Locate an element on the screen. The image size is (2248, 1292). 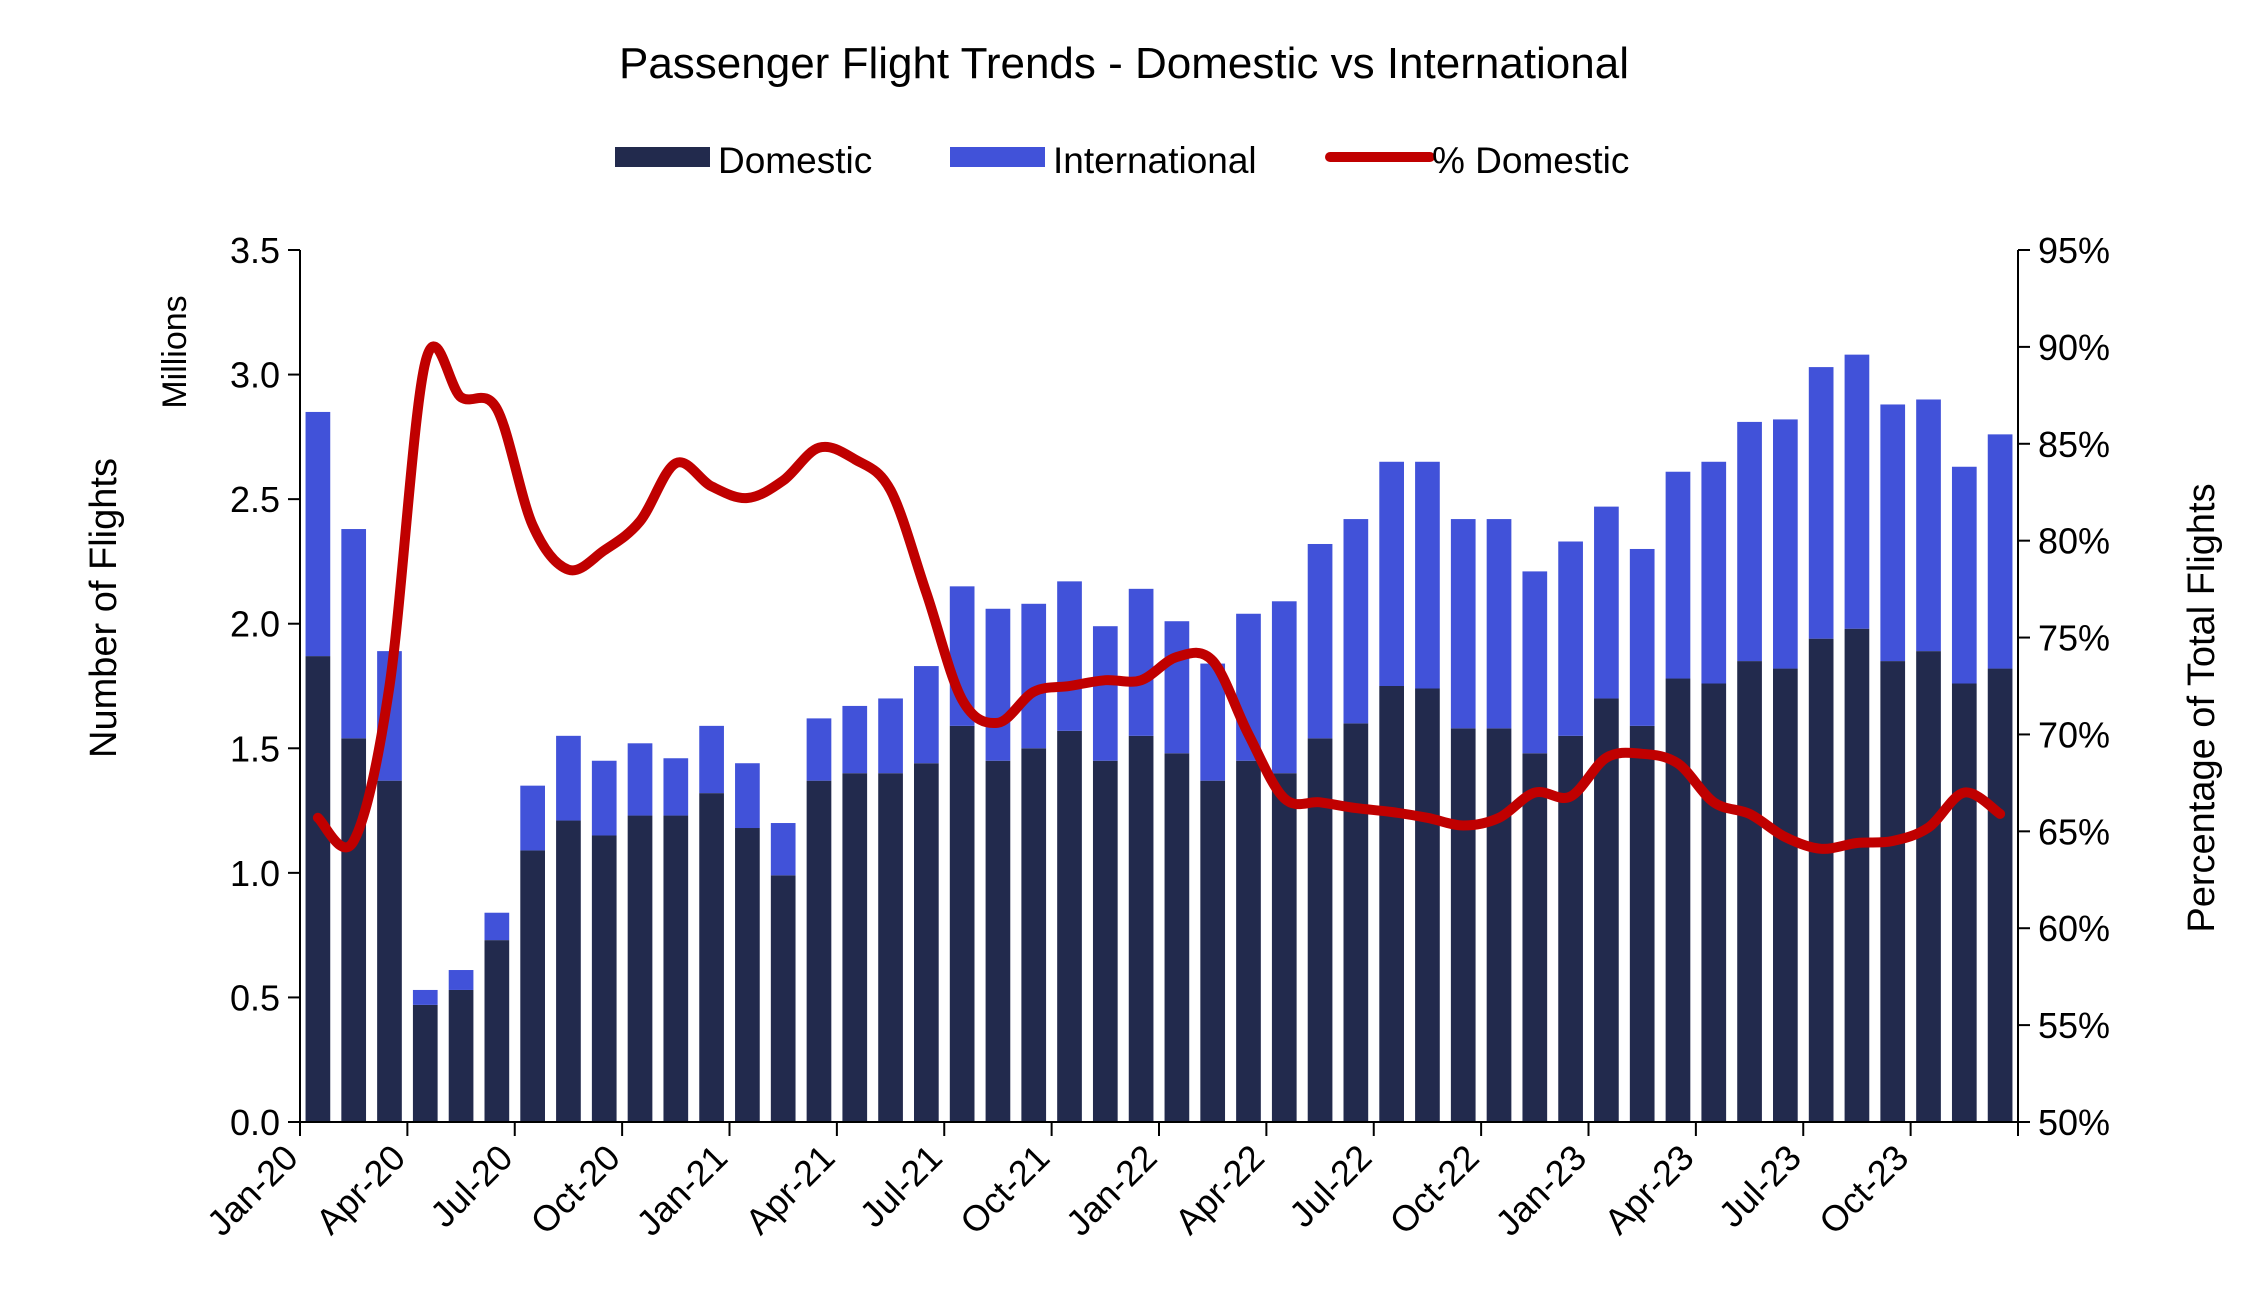
y2-tick-label: 60% is located at coordinates (2074, 928).